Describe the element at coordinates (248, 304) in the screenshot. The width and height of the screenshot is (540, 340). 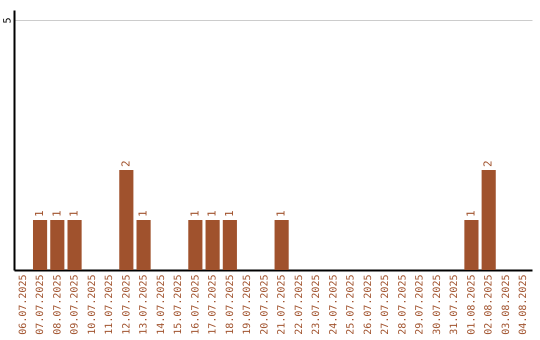
I see `x-tick-label: 19.07.2025` at that location.